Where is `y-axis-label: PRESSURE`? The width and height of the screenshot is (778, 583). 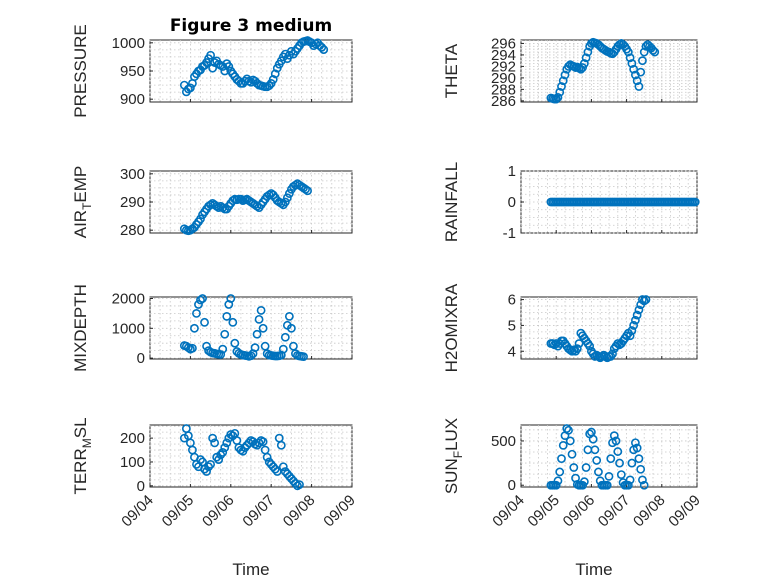
y-axis-label: PRESSURE is located at coordinates (80, 71).